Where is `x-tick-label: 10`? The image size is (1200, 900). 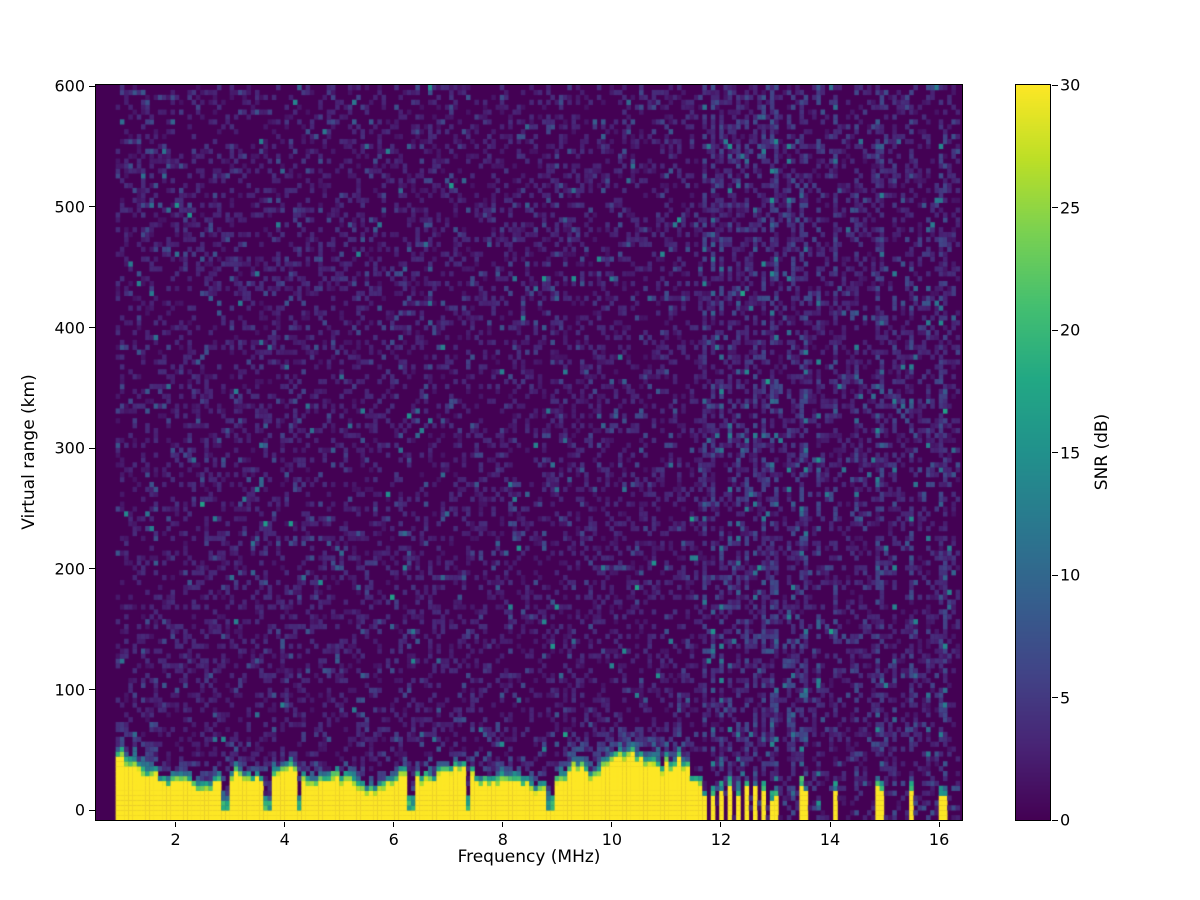 x-tick-label: 10 is located at coordinates (612, 839).